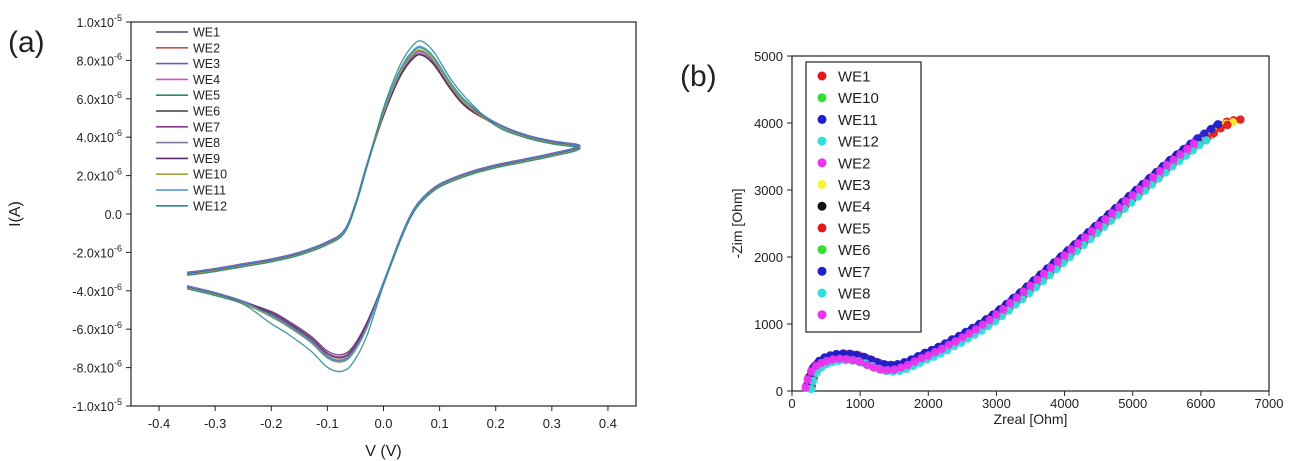  I want to click on legend-label: WE3, so click(854, 185).